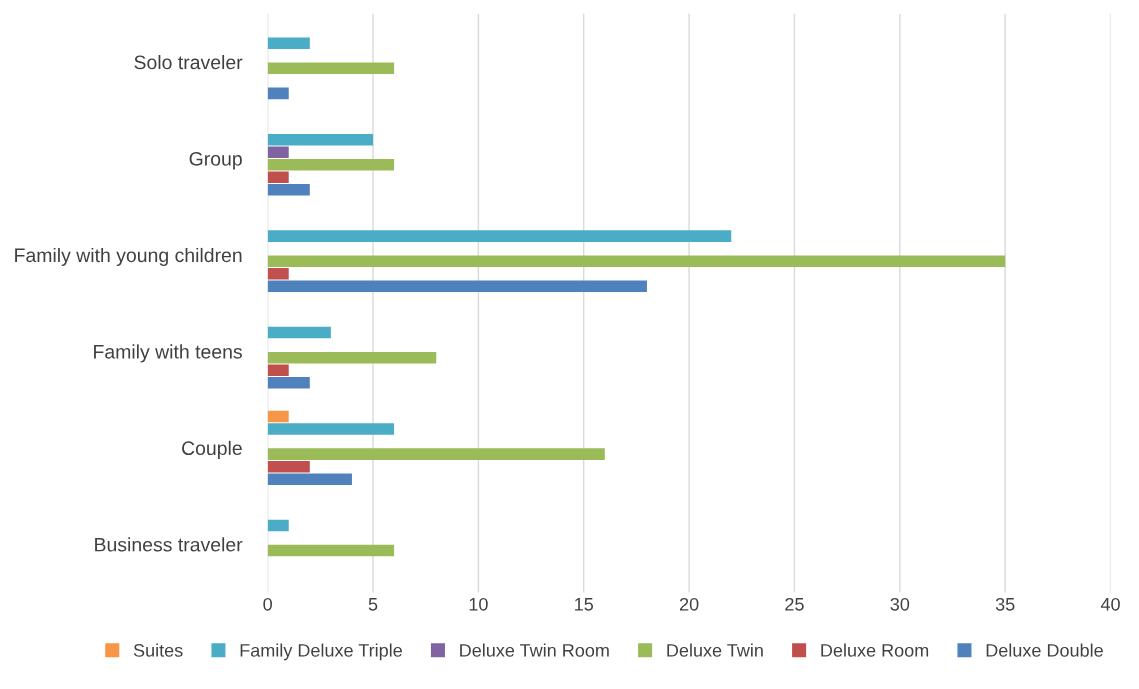 This screenshot has width=1139, height=689. What do you see at coordinates (1044, 650) in the screenshot?
I see `legend-label: Deluxe Double` at bounding box center [1044, 650].